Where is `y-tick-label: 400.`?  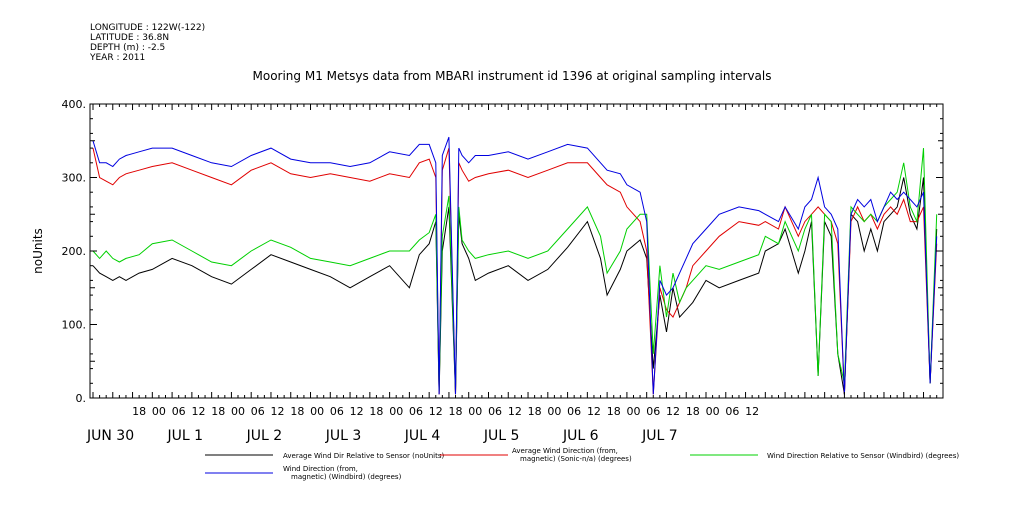
y-tick-label: 400. is located at coordinates (74, 104).